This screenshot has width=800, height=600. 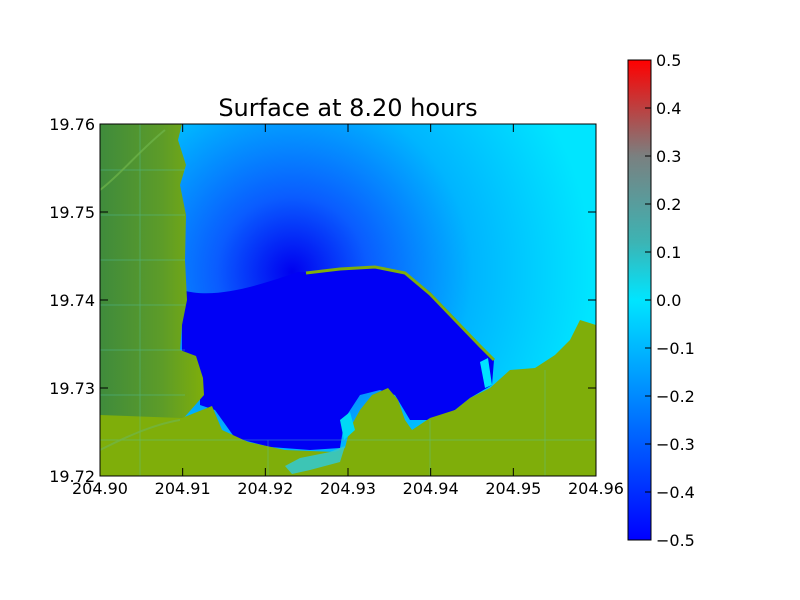 I want to click on colorbar-axis: 0.5 0.4 0.3 0.2 0.1 0.0 −0.1 −0.2 −0.3 −0.4 −0.5, so click(x=670, y=300).